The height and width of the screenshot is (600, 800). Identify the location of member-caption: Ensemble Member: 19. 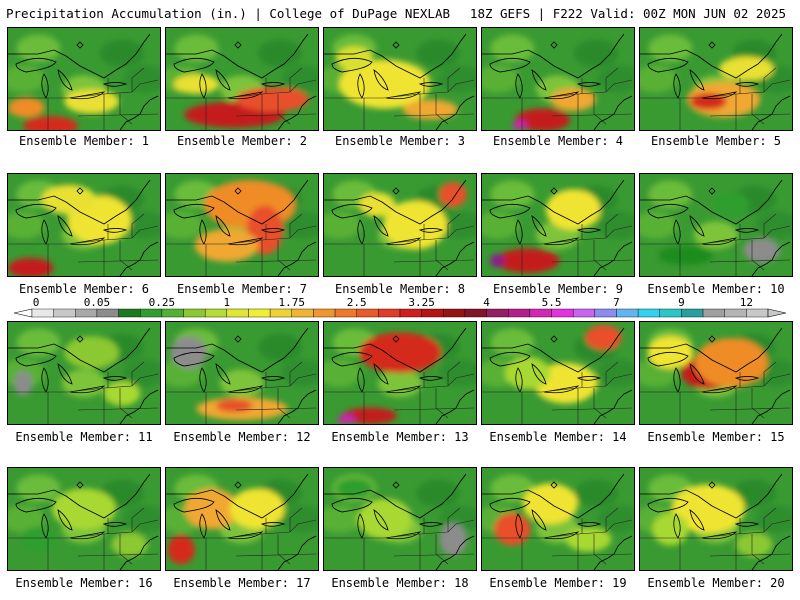
(558, 583).